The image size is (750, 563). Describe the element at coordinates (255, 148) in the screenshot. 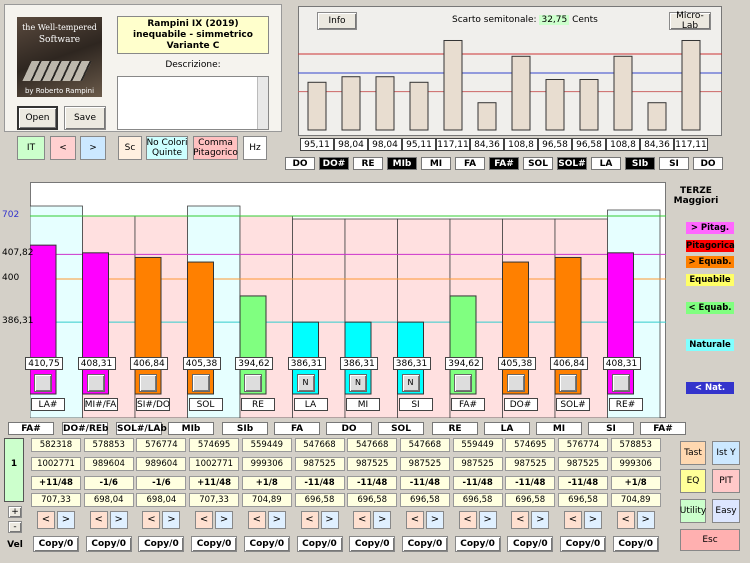

I see `hz-button: Hz` at that location.